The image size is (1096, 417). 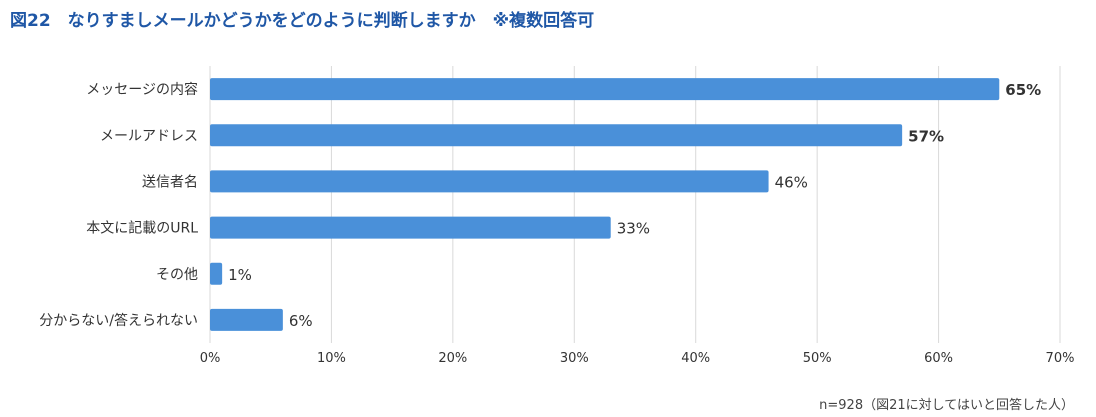 I want to click on sample-note: n=928（図21に対してはいと回答した人）, so click(x=946, y=405).